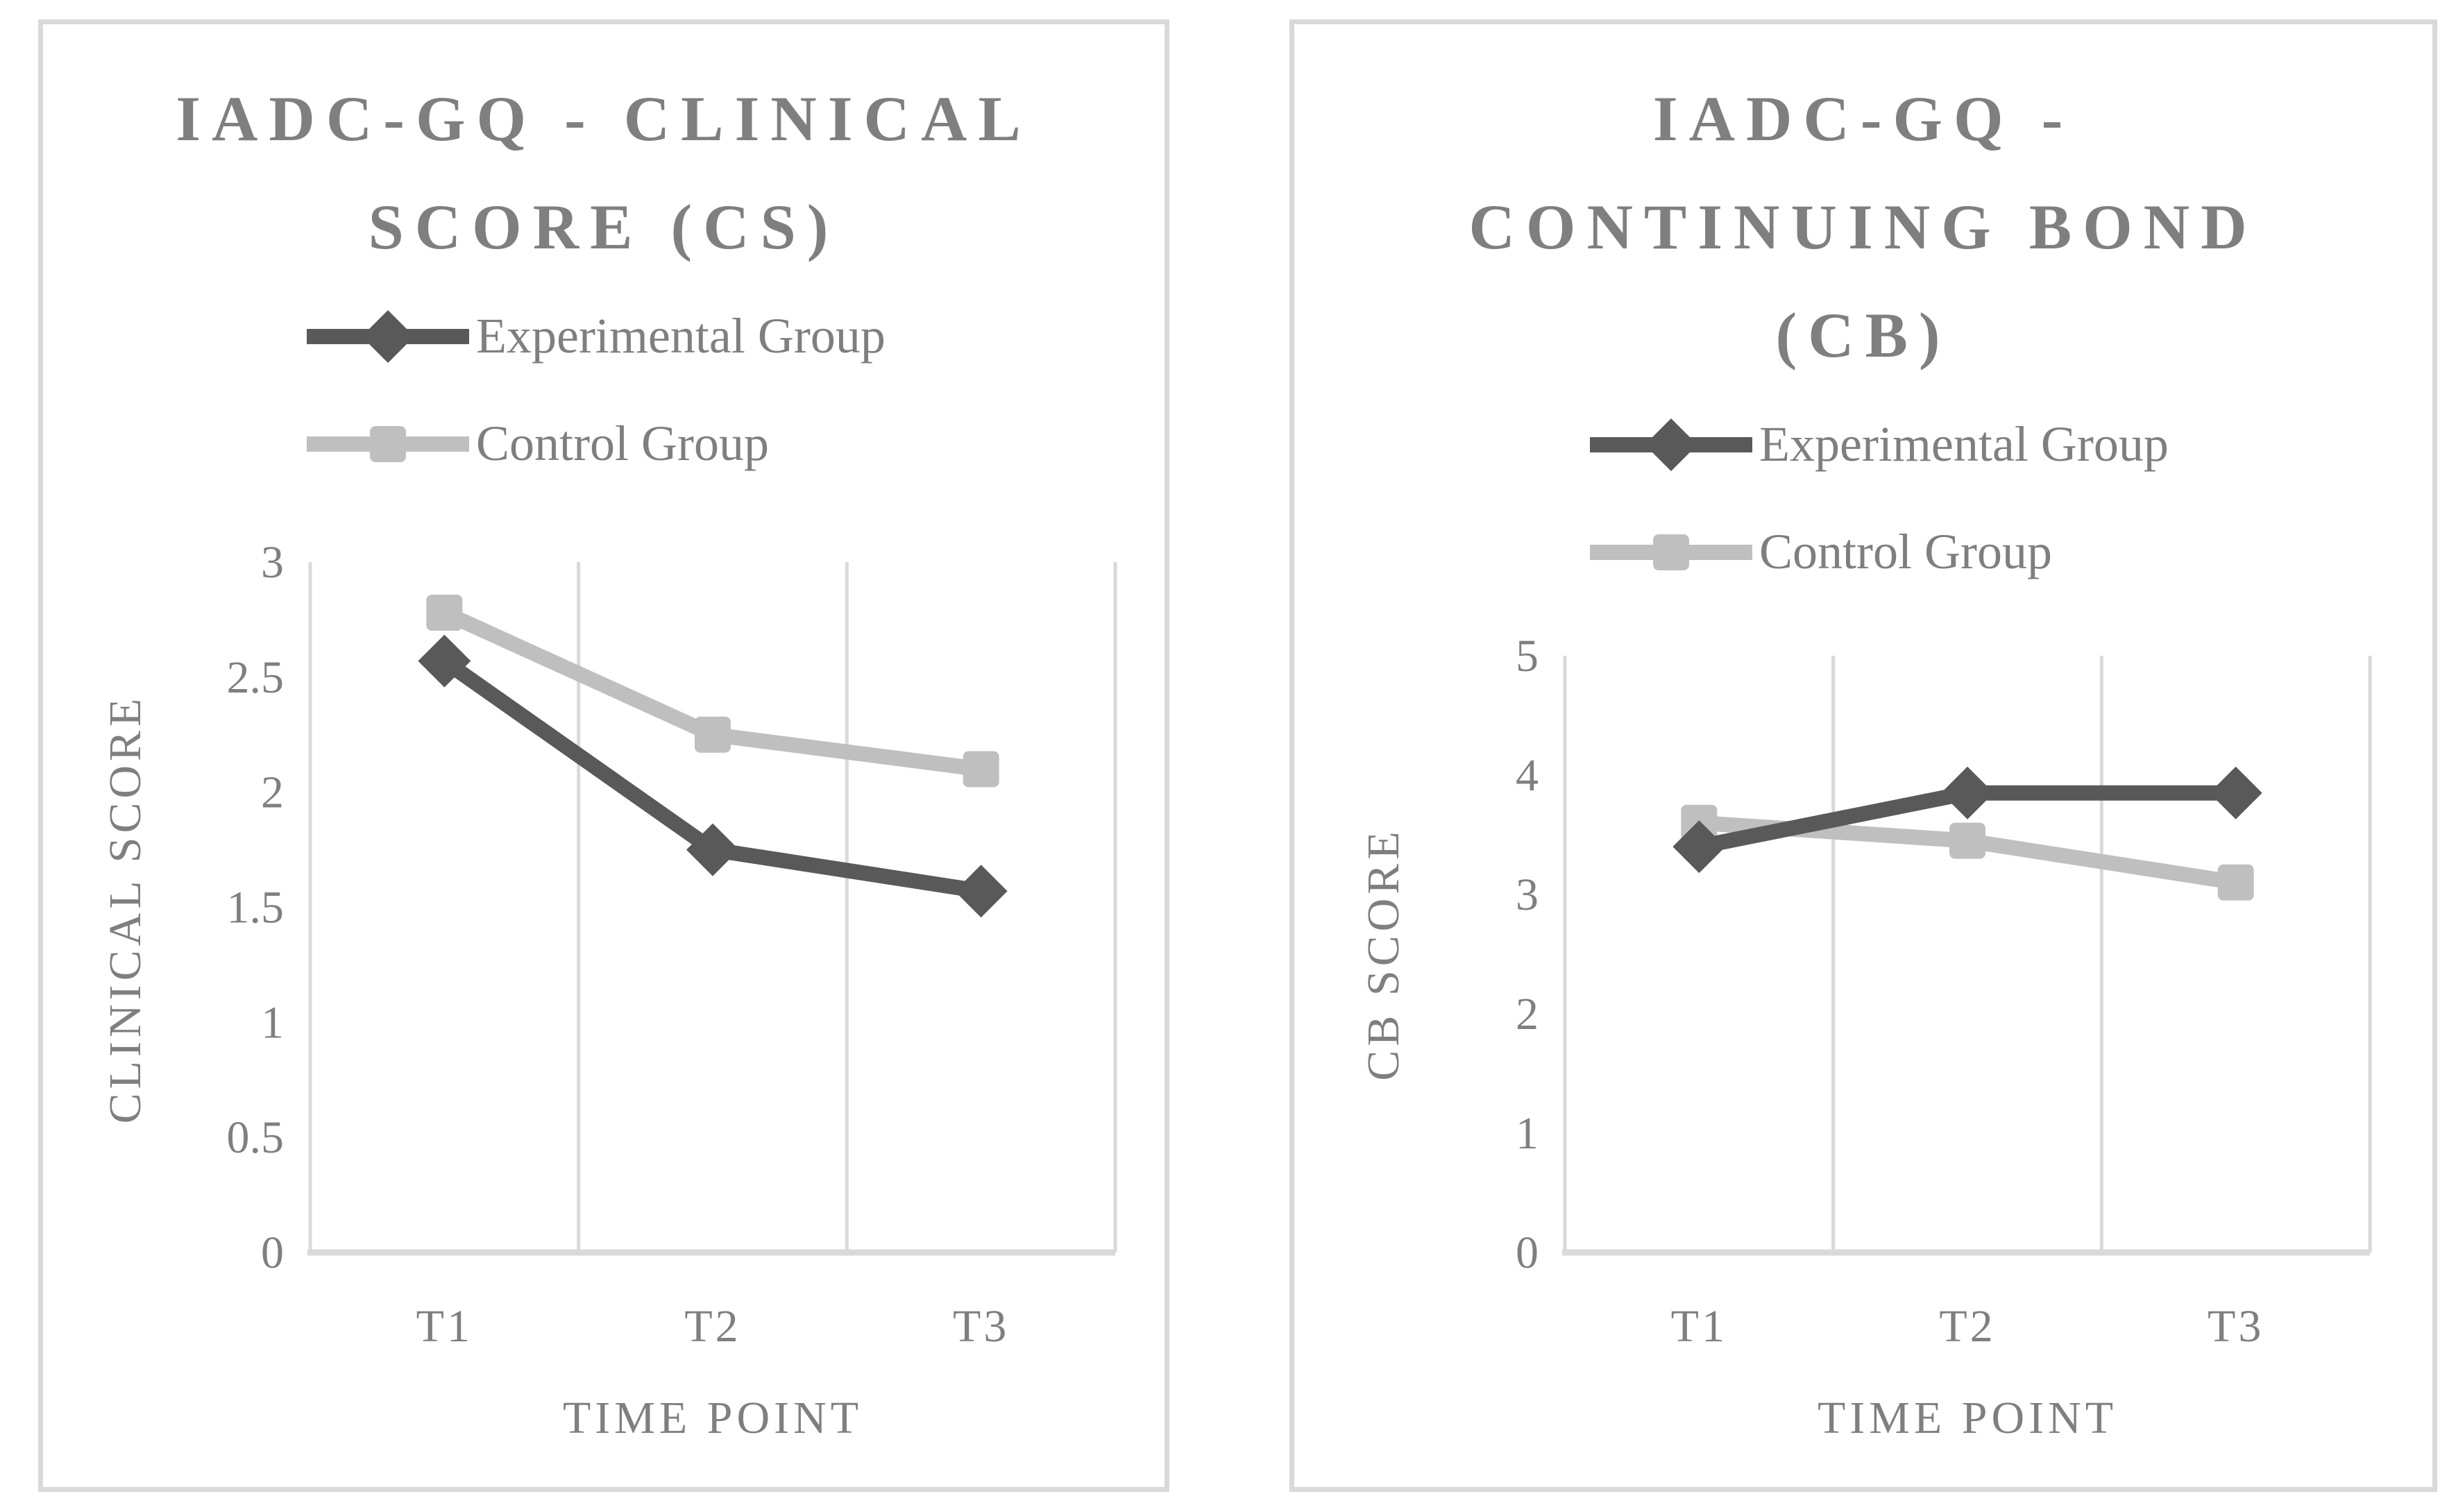 The height and width of the screenshot is (1512, 2456). Describe the element at coordinates (604, 227) in the screenshot. I see `chart-title-line: SCORE (CS)` at that location.